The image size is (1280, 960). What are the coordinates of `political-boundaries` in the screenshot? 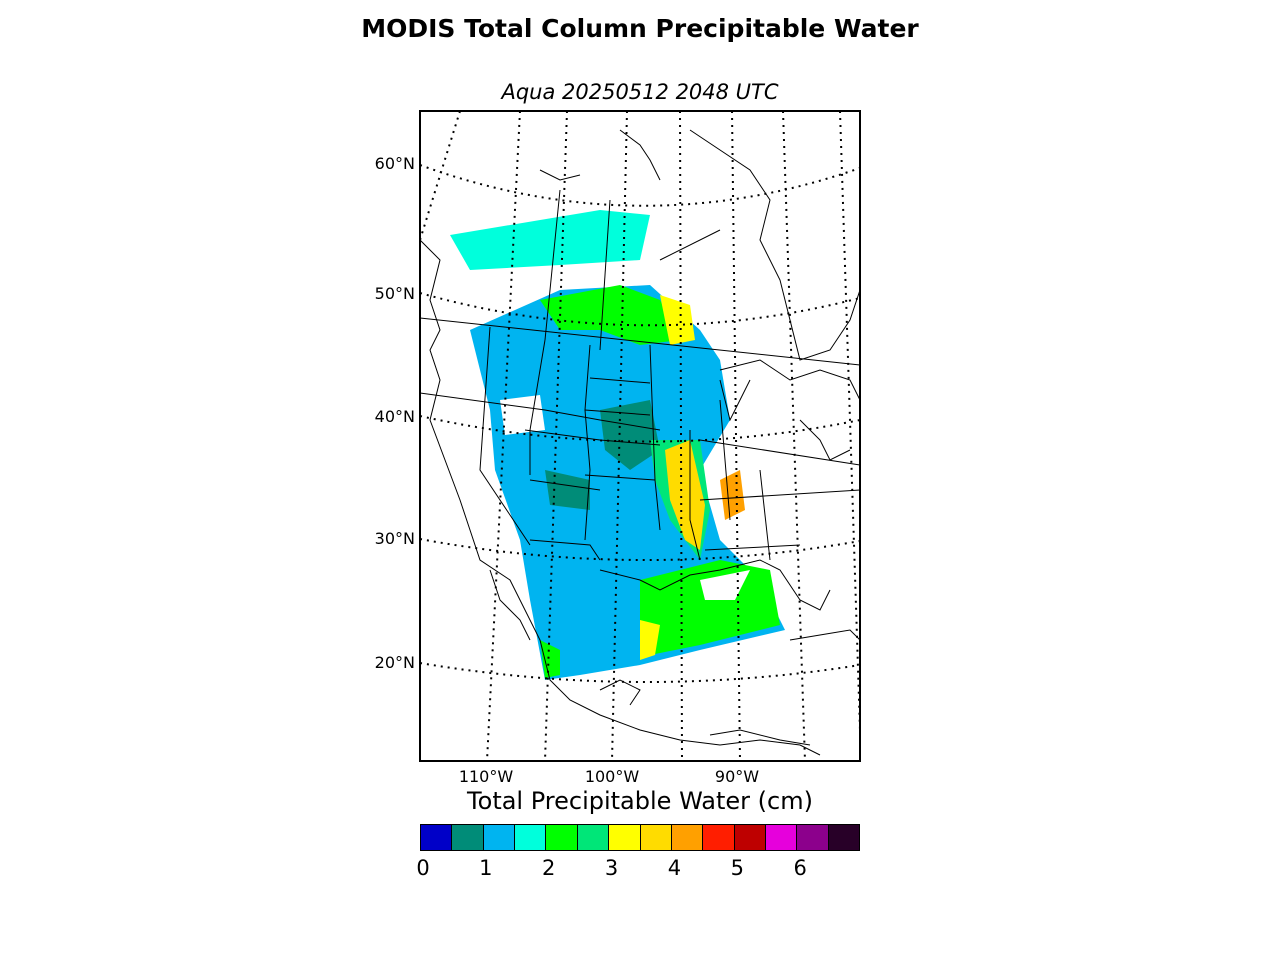 It's located at (640, 375).